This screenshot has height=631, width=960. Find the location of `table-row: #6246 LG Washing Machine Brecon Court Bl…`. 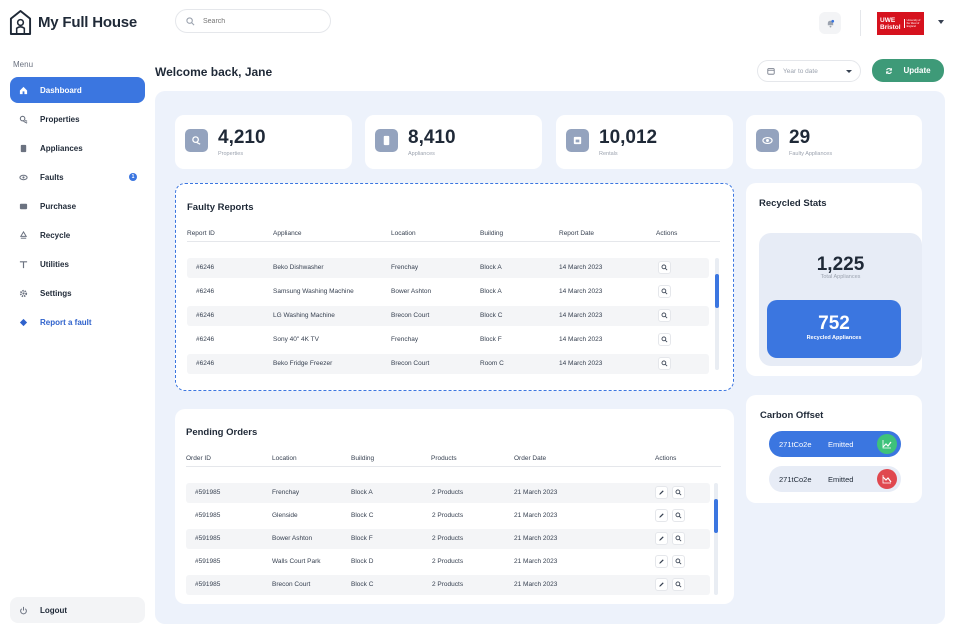

table-row: #6246 LG Washing Machine Brecon Court Bl… is located at coordinates (448, 316).